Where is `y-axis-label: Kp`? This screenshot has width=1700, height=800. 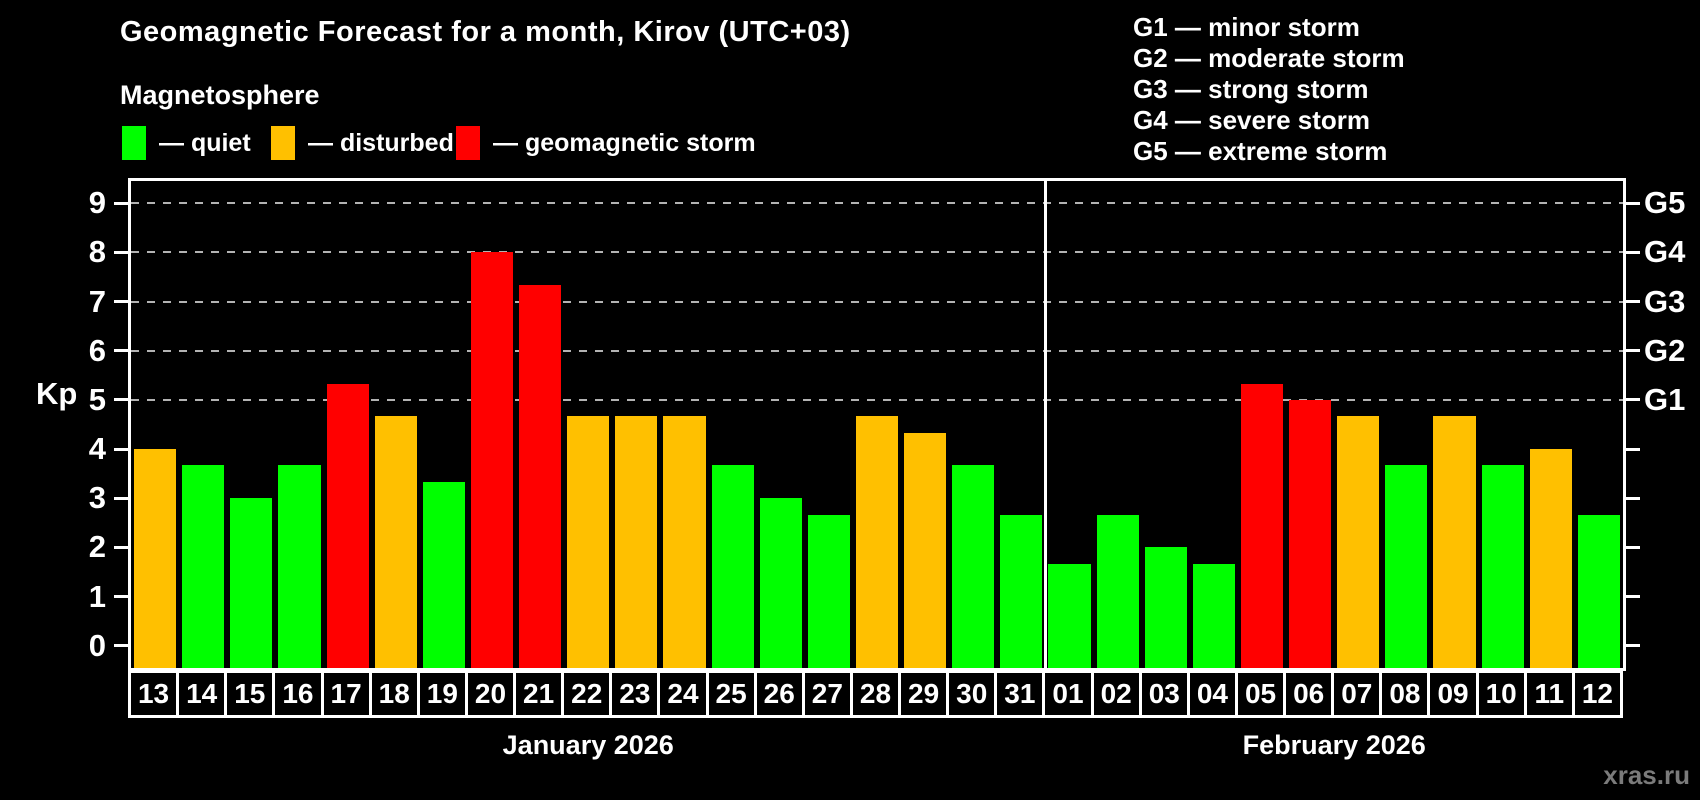 y-axis-label: Kp is located at coordinates (57, 393).